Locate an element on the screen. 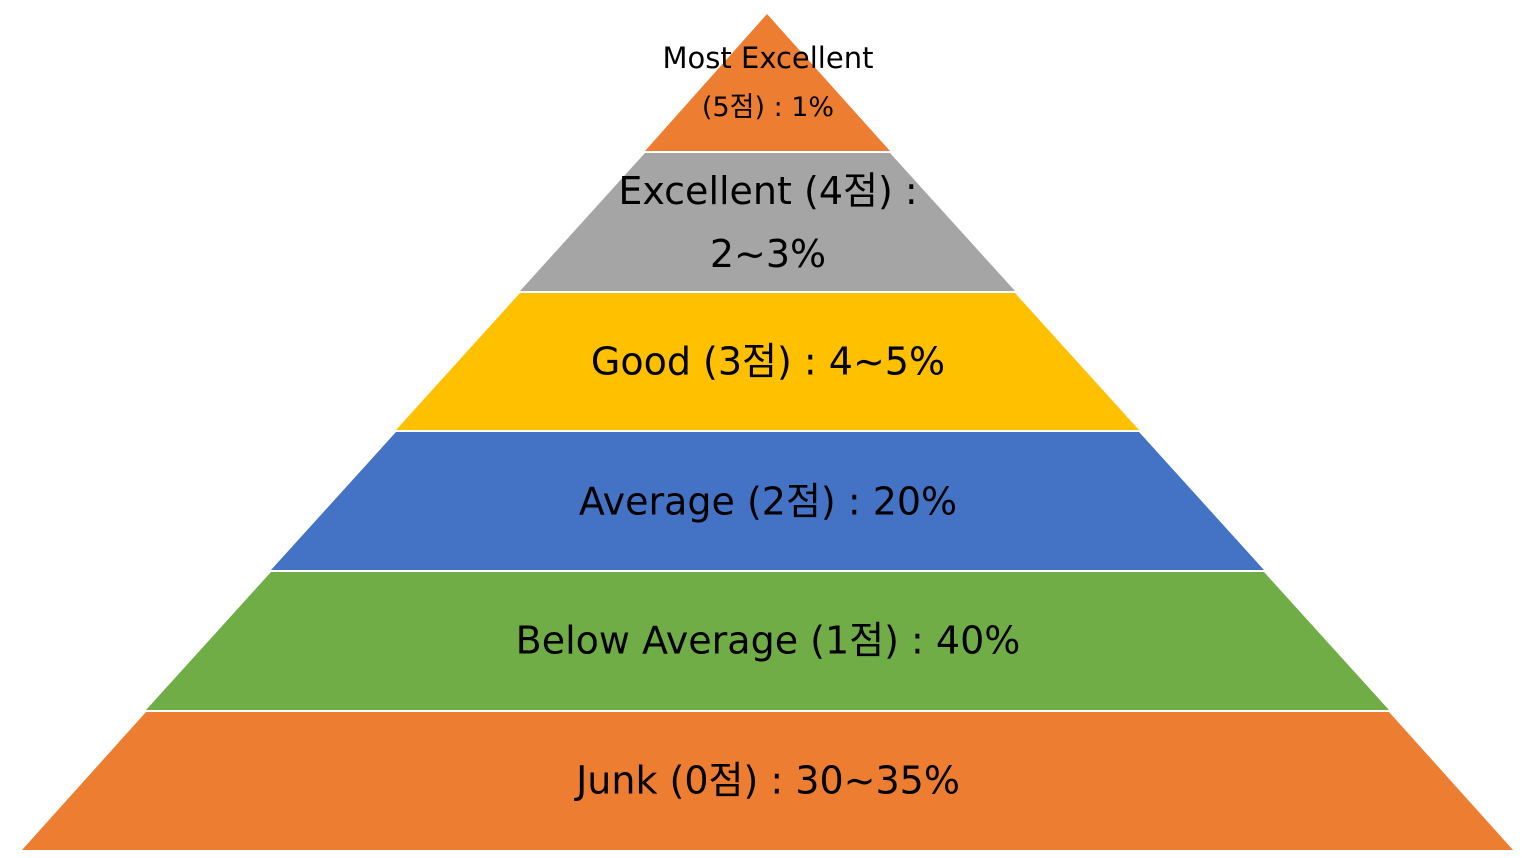  label-average: Average (2점) : 20% is located at coordinates (768, 502).